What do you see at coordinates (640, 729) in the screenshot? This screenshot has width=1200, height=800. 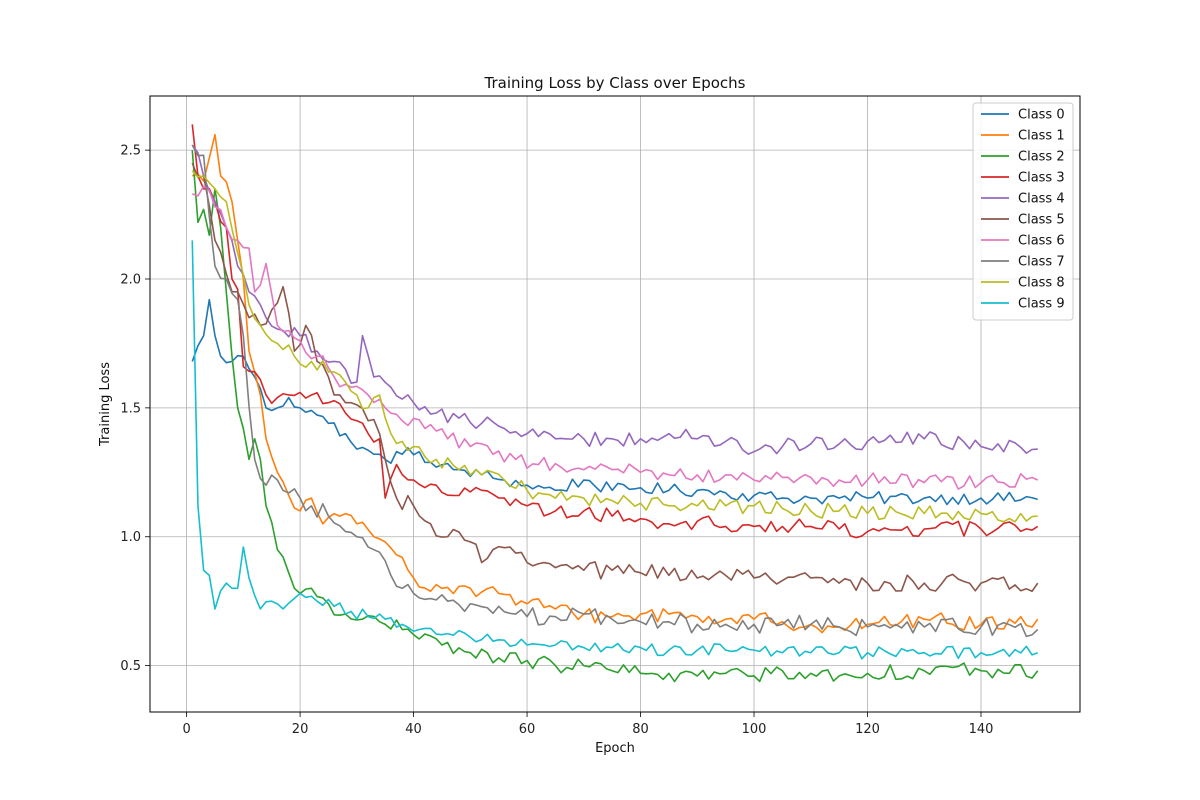 I see `x-tick-label: 80` at bounding box center [640, 729].